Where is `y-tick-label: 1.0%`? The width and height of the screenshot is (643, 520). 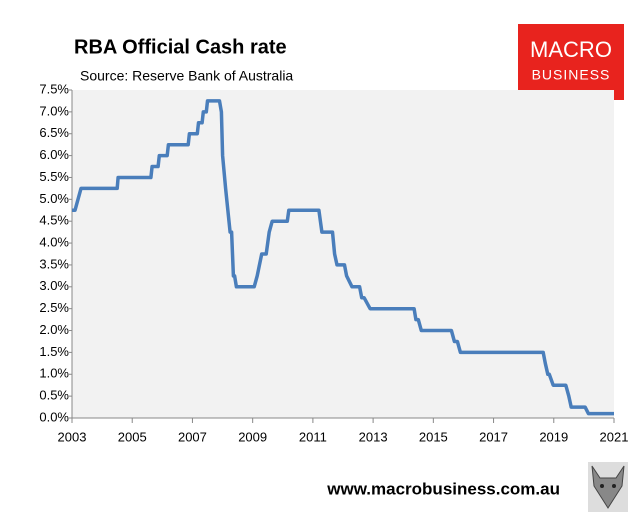 y-tick-label: 1.0% is located at coordinates (54, 373).